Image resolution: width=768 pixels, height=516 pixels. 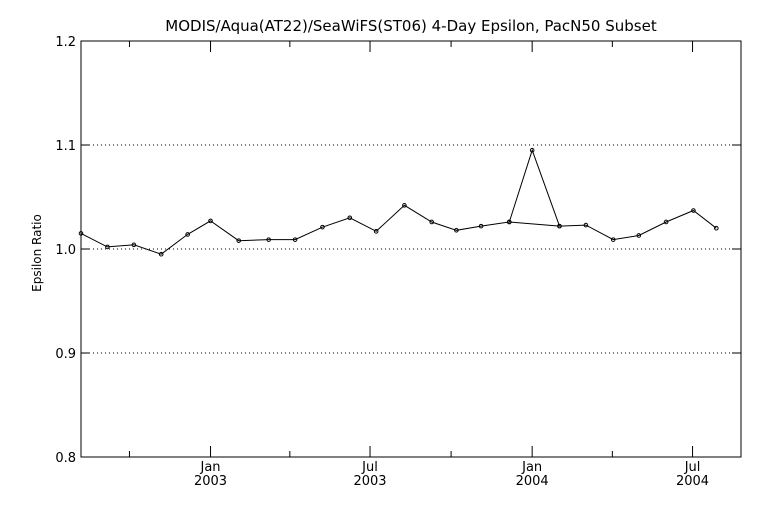 What do you see at coordinates (65, 250) in the screenshot?
I see `y-tick-label: 1.0` at bounding box center [65, 250].